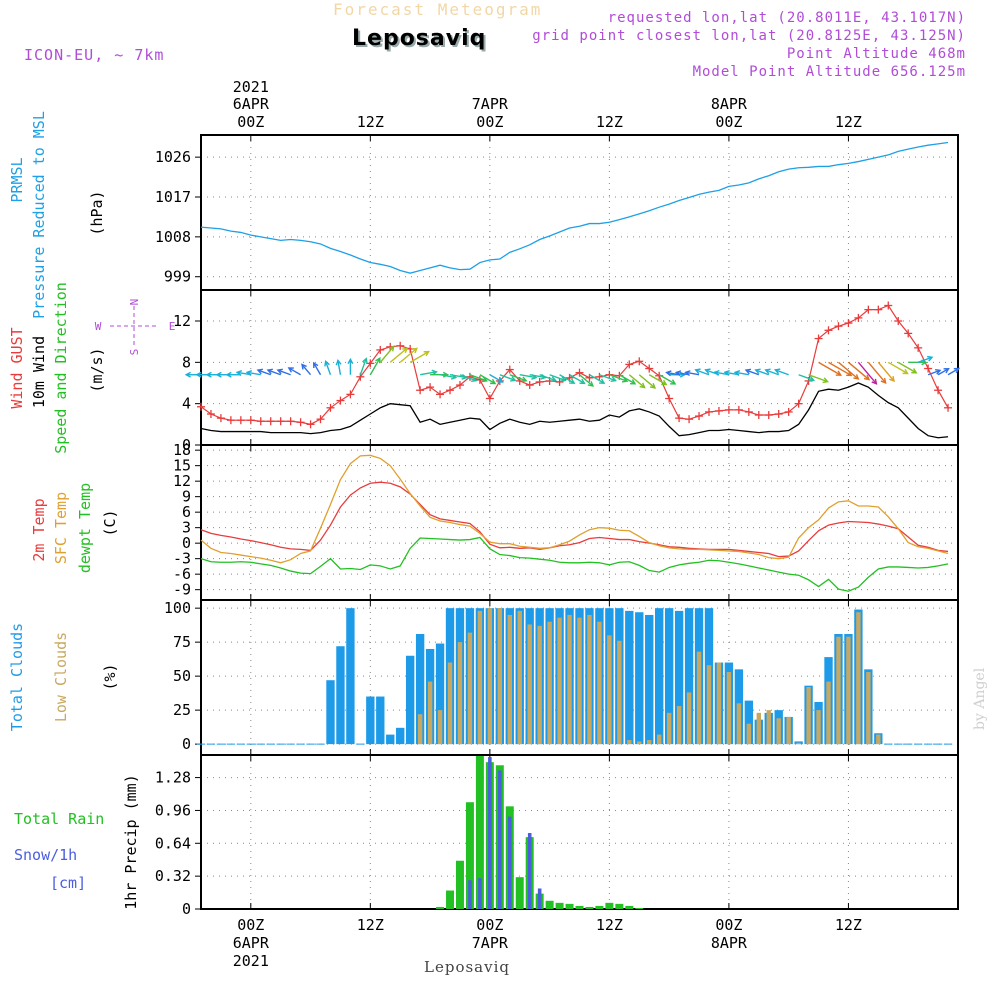  I want to click on footer-location: Leposaviq, so click(467, 967).